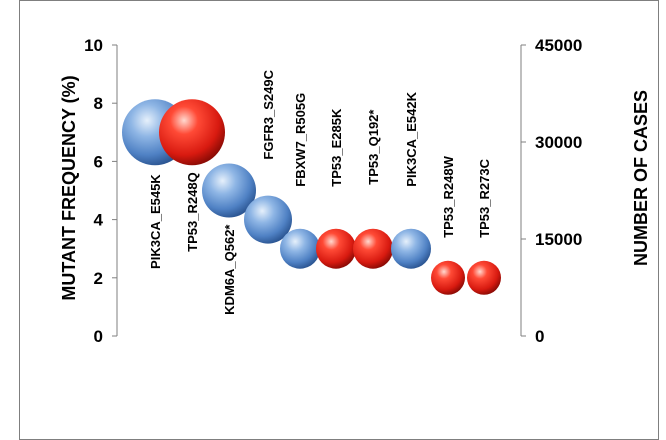  I want to click on y-tick-label: 4, so click(99, 220).